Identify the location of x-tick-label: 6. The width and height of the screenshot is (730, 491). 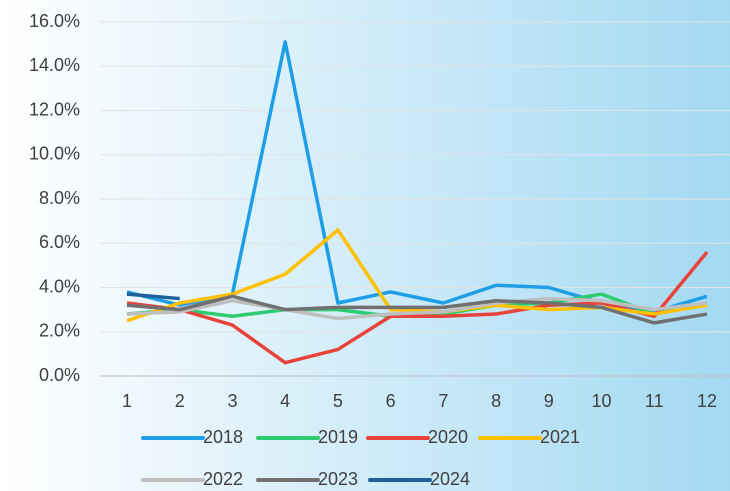
(391, 401).